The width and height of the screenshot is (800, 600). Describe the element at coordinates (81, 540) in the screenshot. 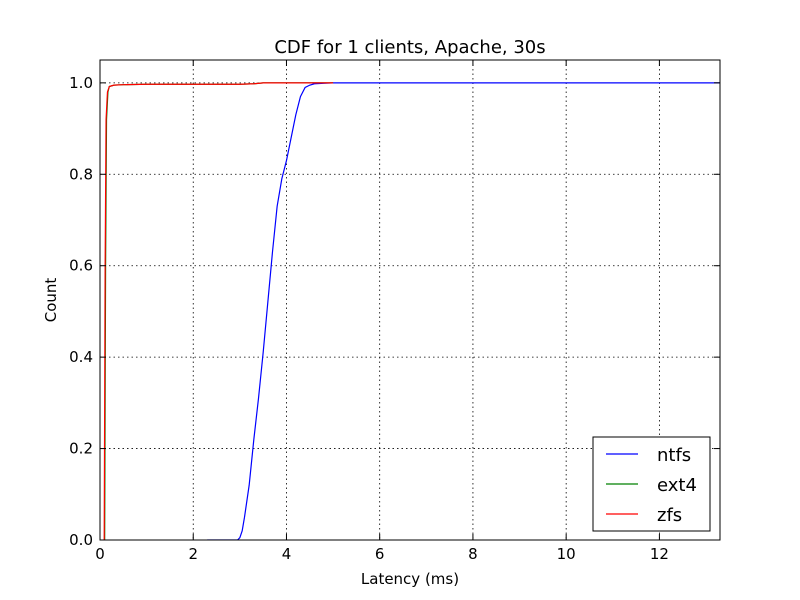

I see `y-tick-label: 0.0` at that location.